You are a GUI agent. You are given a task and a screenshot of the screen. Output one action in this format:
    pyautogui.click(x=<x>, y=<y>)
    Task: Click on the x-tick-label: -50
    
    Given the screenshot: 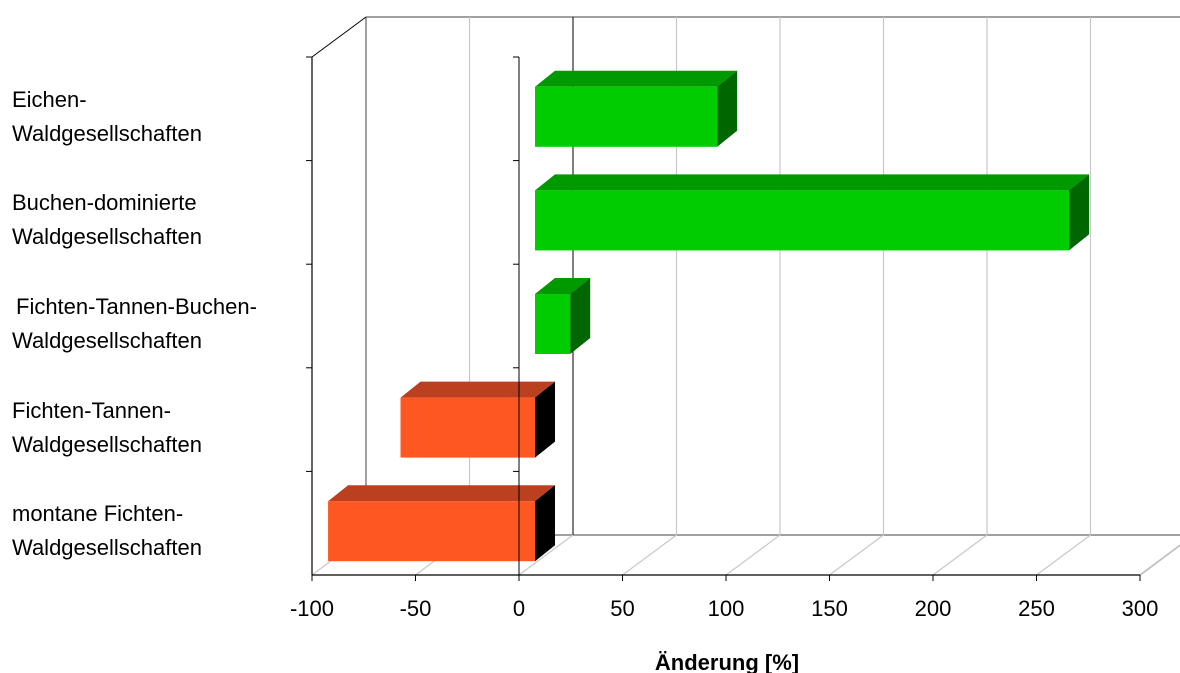 What is the action you would take?
    pyautogui.click(x=416, y=608)
    